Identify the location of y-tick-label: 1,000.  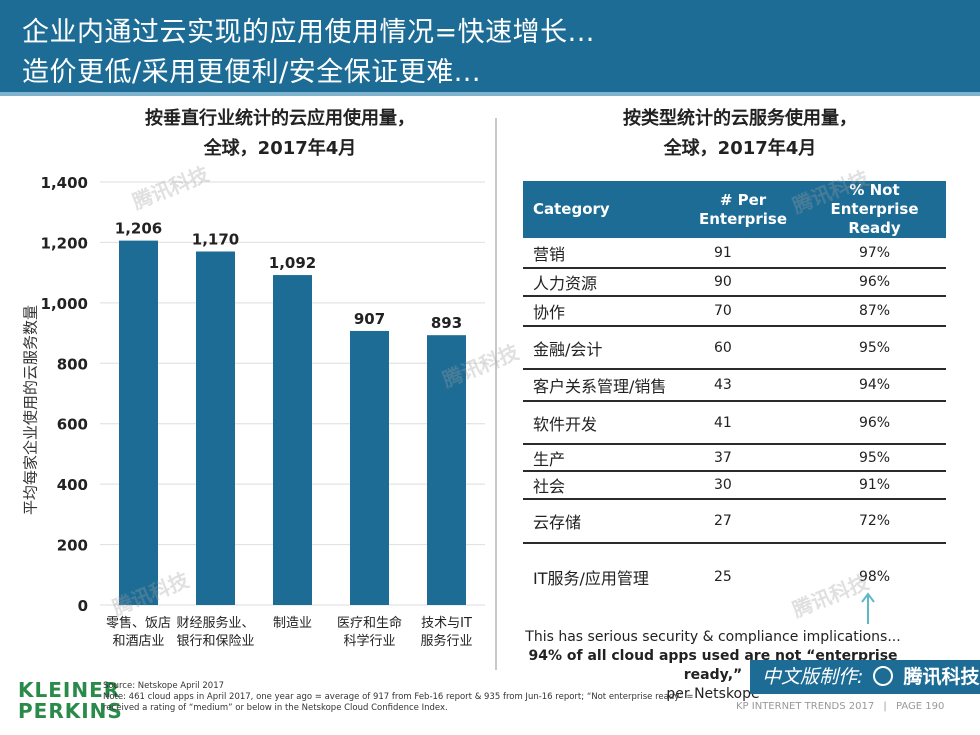
(64, 304).